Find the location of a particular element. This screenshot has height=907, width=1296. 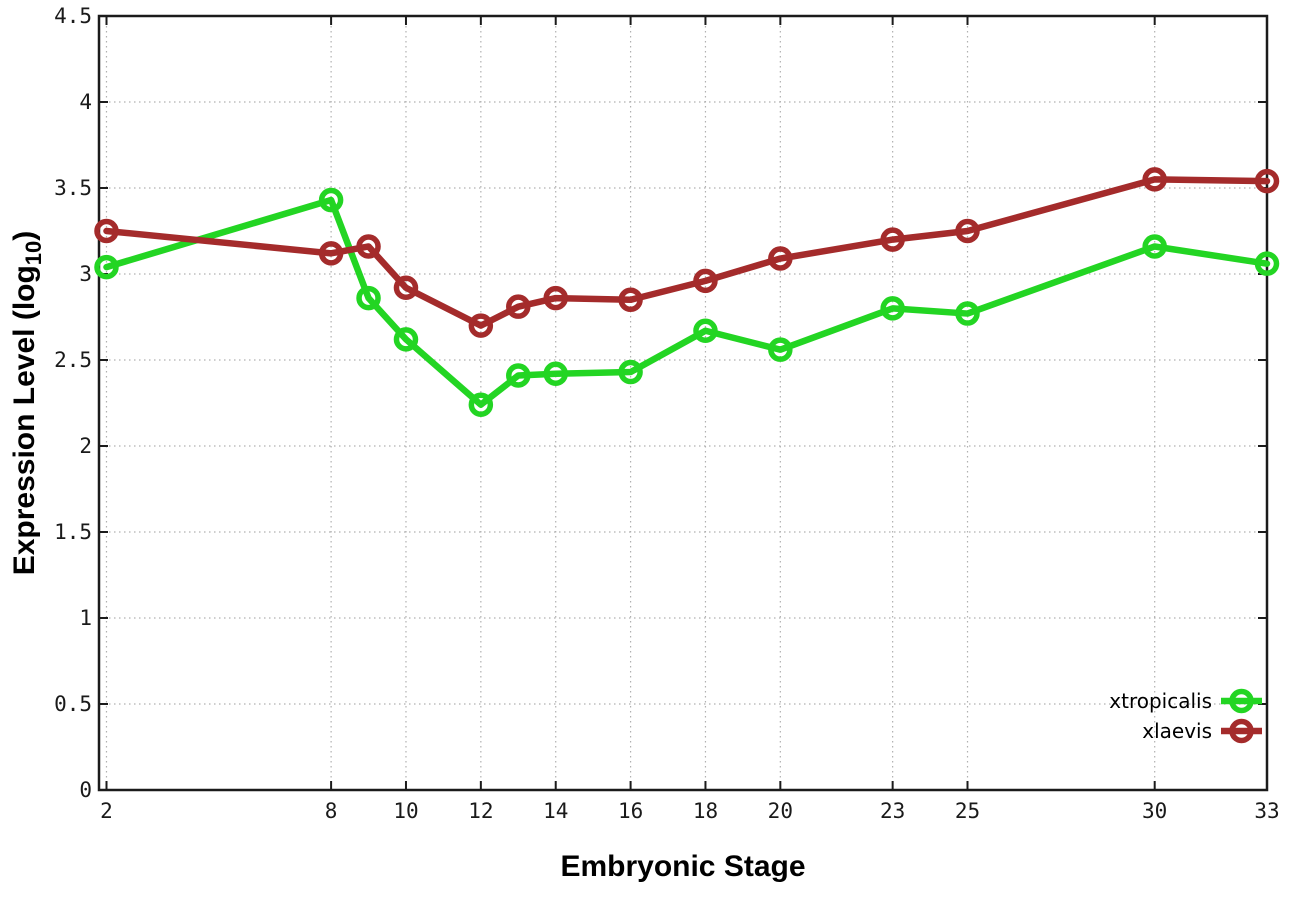

y-tick-label: 1 is located at coordinates (85, 618).